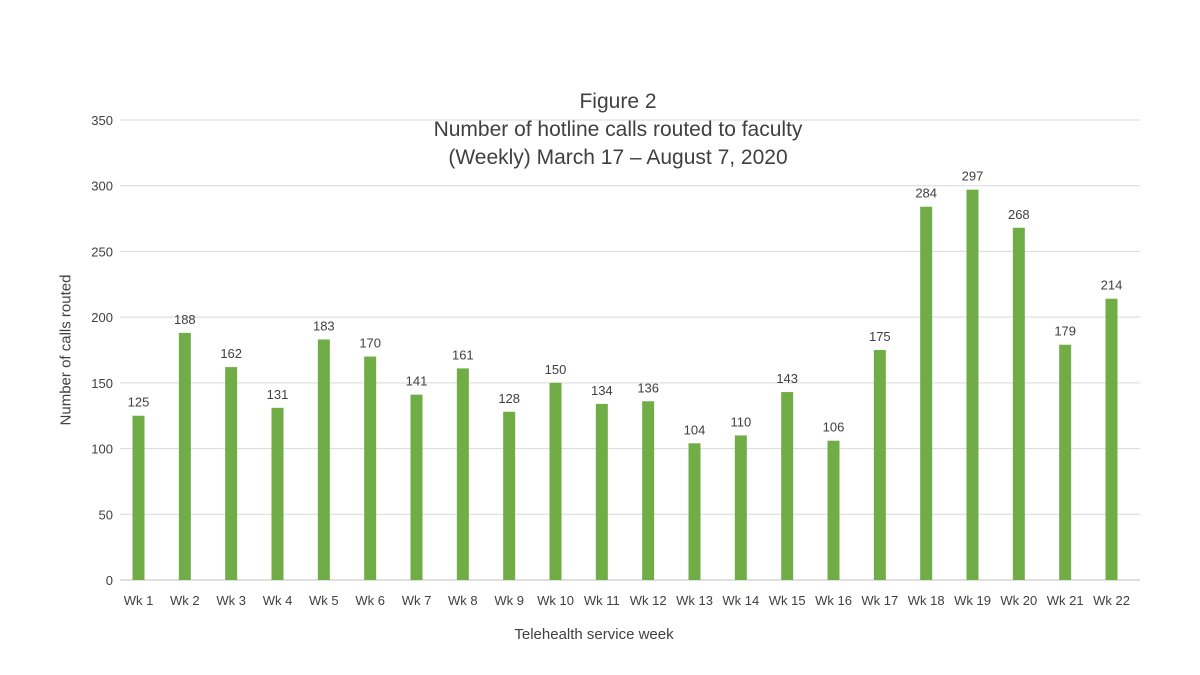  I want to click on x-tick-label: Wk 4, so click(278, 600).